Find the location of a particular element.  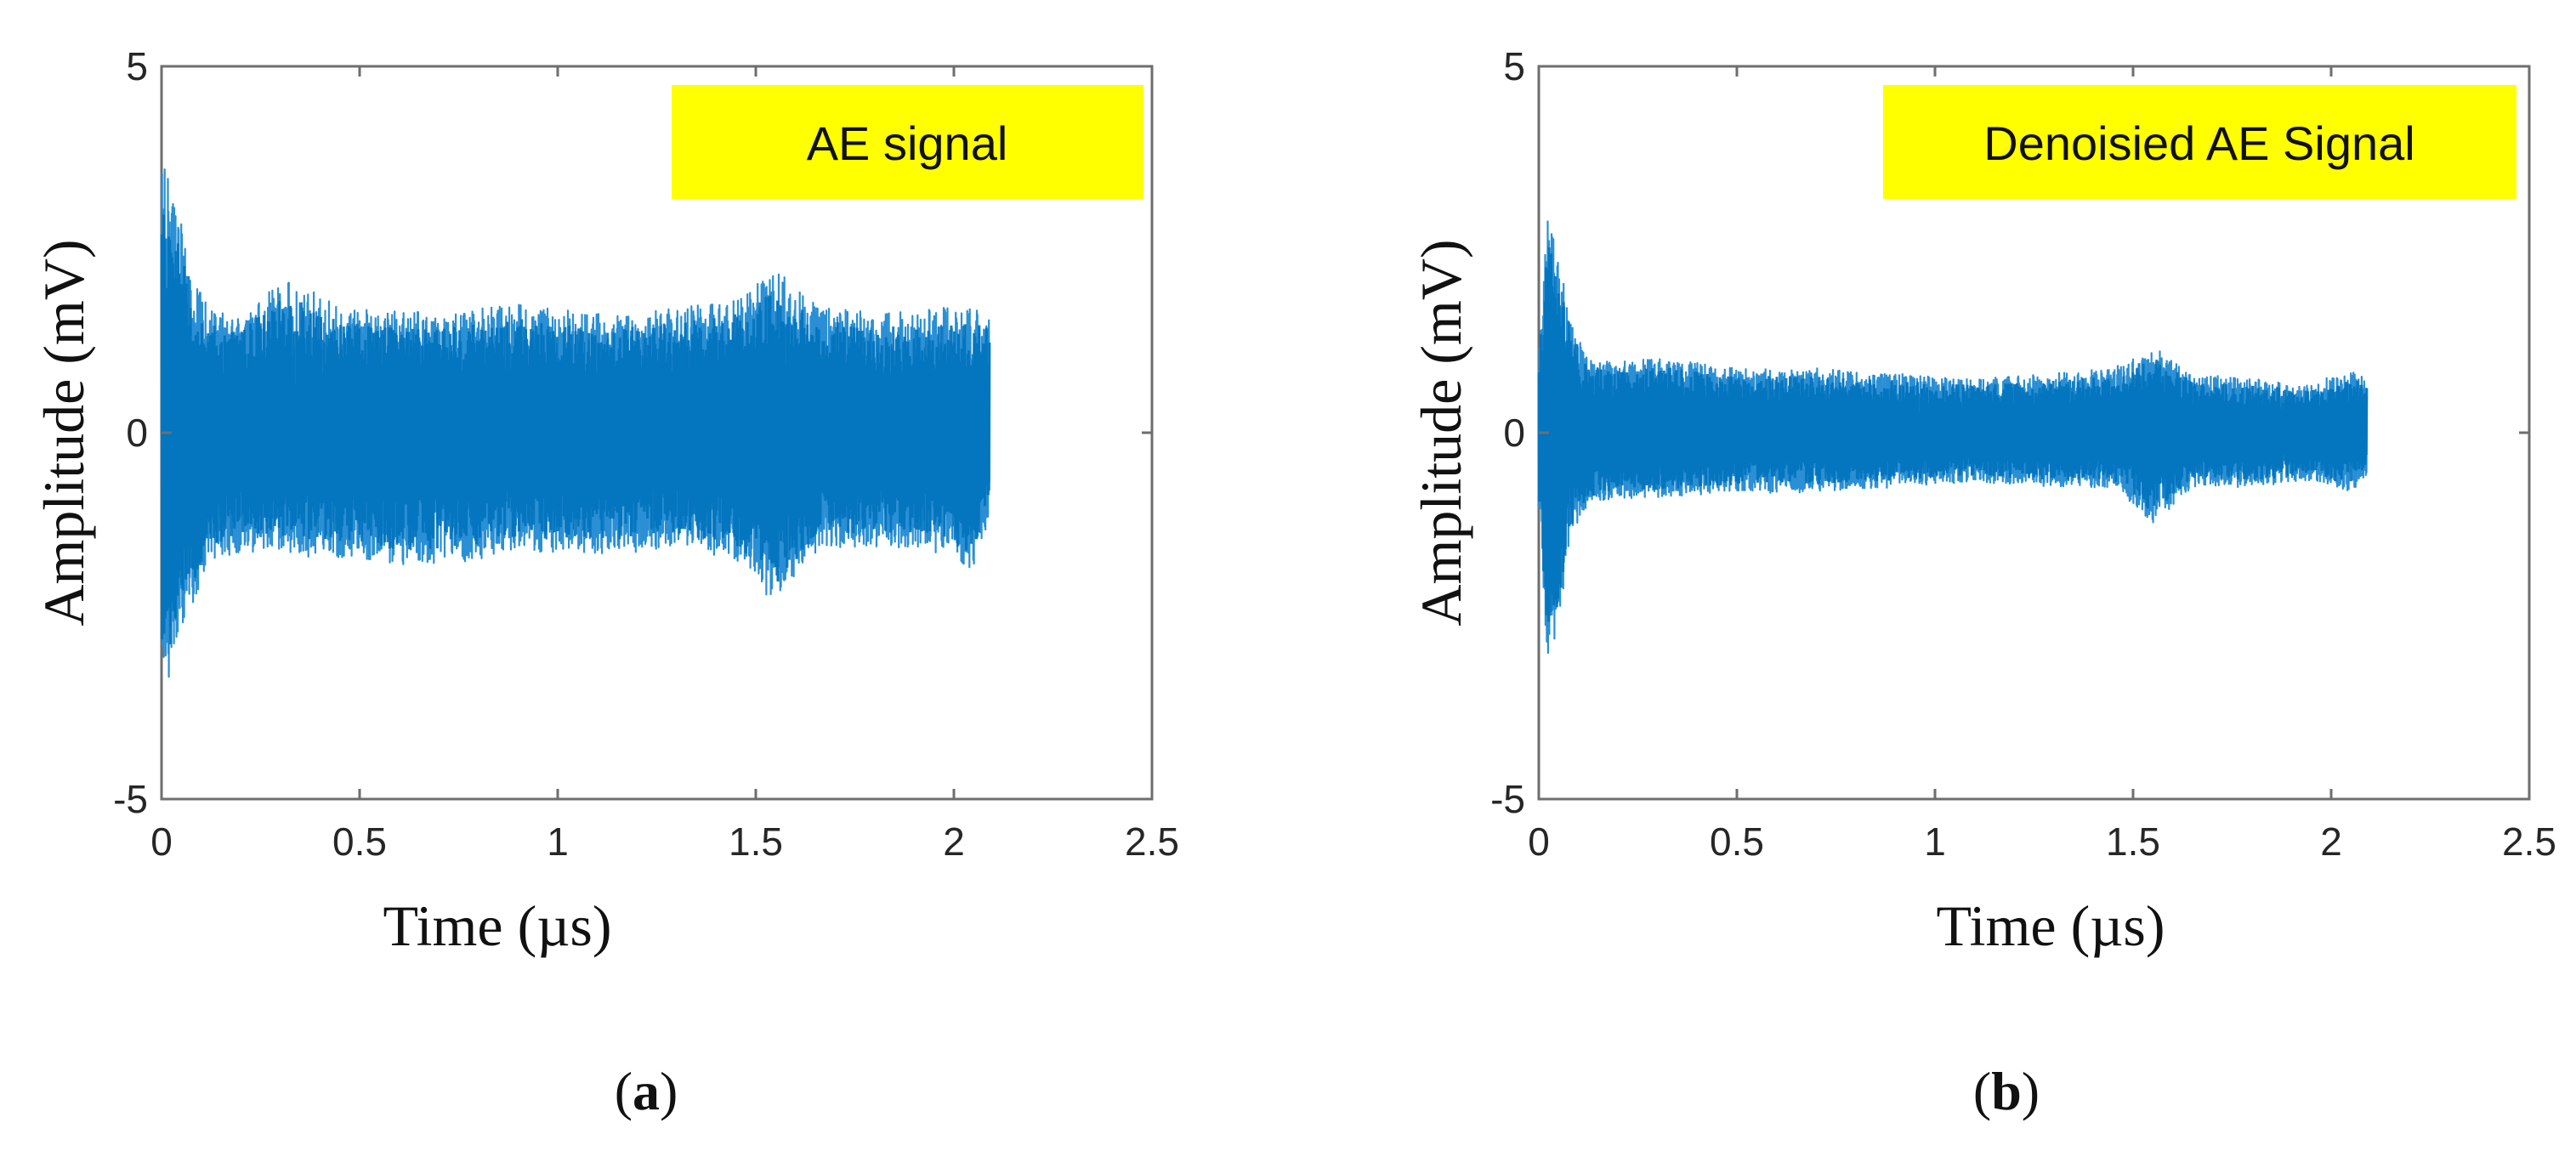

panel-label-letter: a is located at coordinates (647, 1091).